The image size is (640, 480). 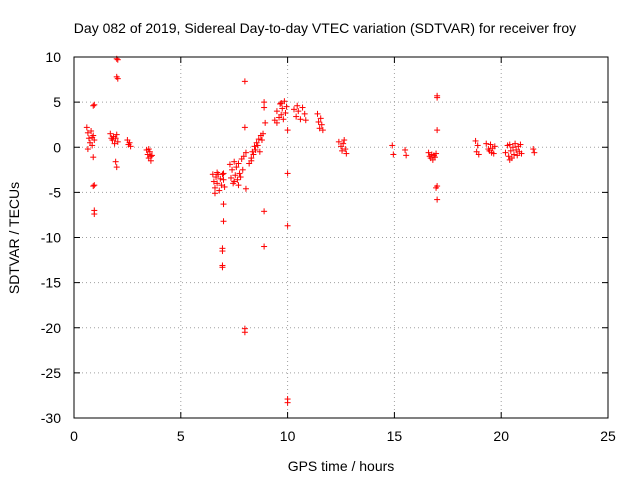 What do you see at coordinates (55, 192) in the screenshot?
I see `y-tick-label: -5` at bounding box center [55, 192].